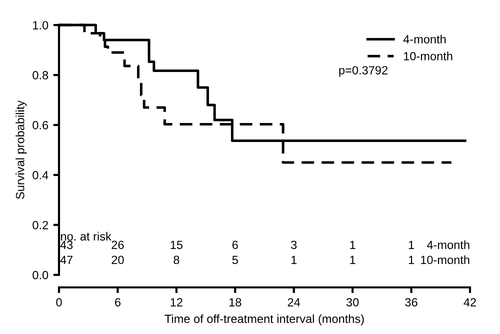 This screenshot has height=334, width=500. I want to click on y-axis-title: Survival probability, so click(21, 149).